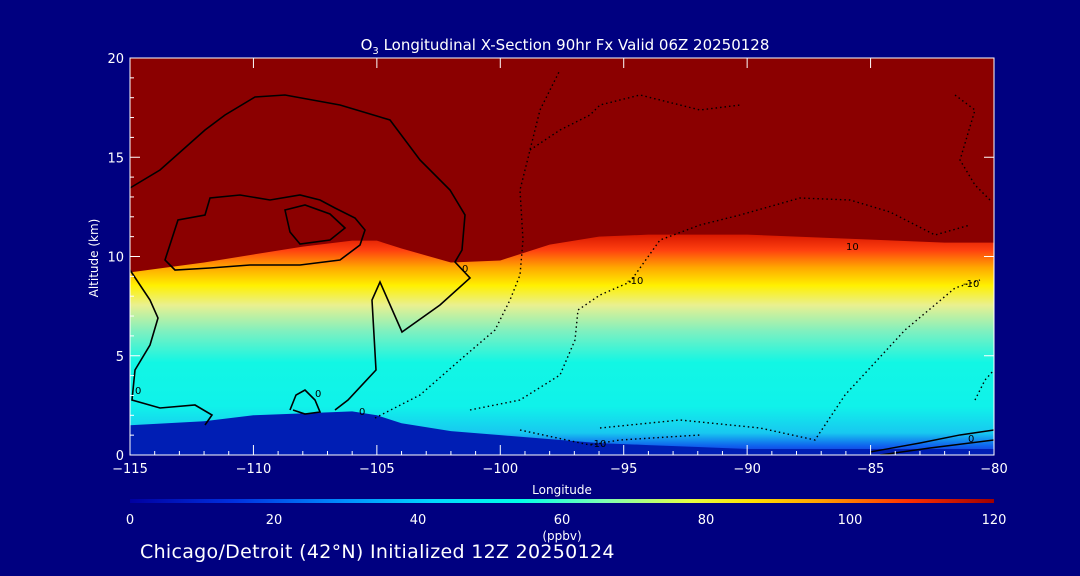  I want to click on surface-low-ozone, so click(562, 433).